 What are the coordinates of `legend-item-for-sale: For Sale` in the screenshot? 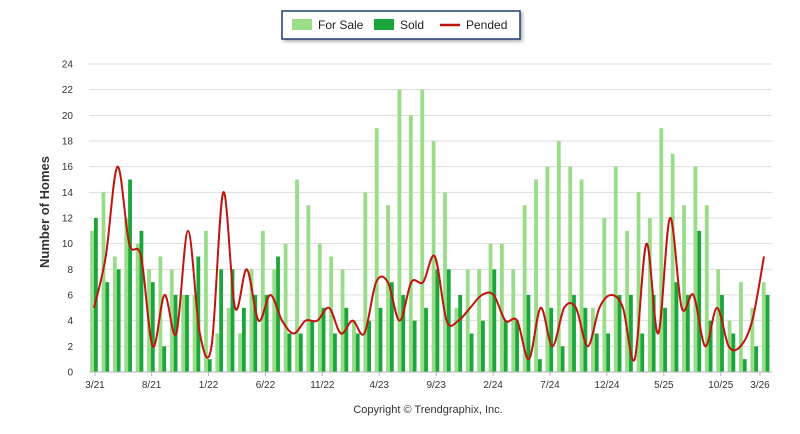 It's located at (328, 25).